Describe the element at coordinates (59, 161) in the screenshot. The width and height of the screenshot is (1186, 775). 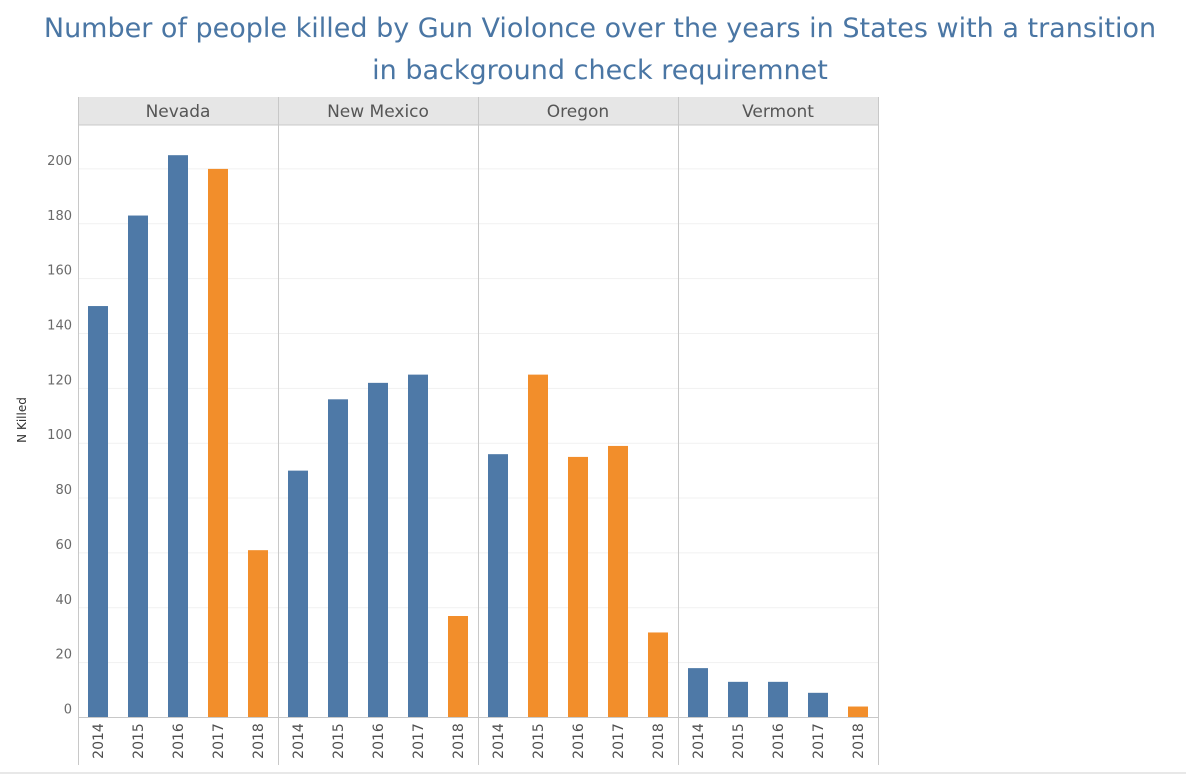
I see `y-tick-label: 200` at that location.